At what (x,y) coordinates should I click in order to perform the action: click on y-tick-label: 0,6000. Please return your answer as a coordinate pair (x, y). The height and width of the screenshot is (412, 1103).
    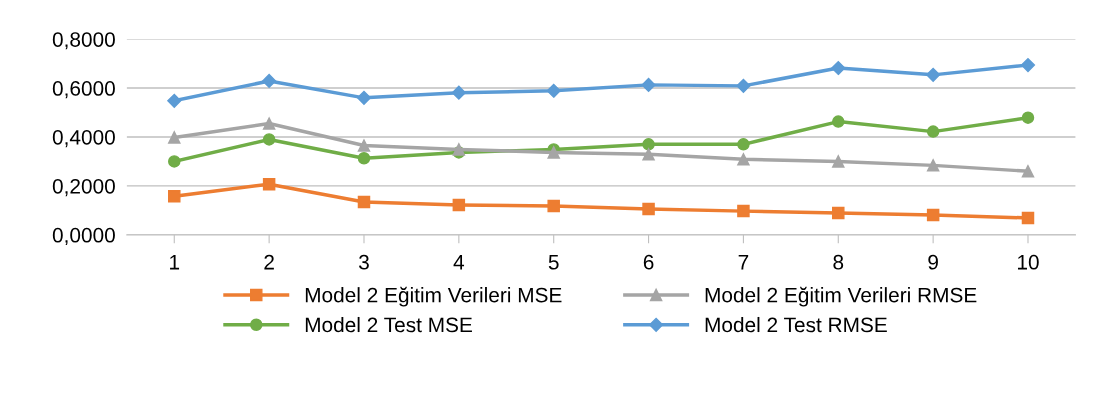
    Looking at the image, I should click on (83, 90).